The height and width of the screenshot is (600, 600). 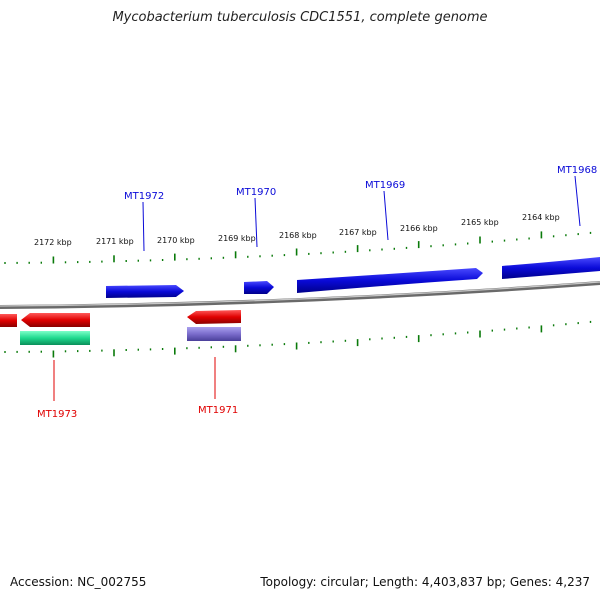 What do you see at coordinates (214, 334) in the screenshot?
I see `other-feature` at bounding box center [214, 334].